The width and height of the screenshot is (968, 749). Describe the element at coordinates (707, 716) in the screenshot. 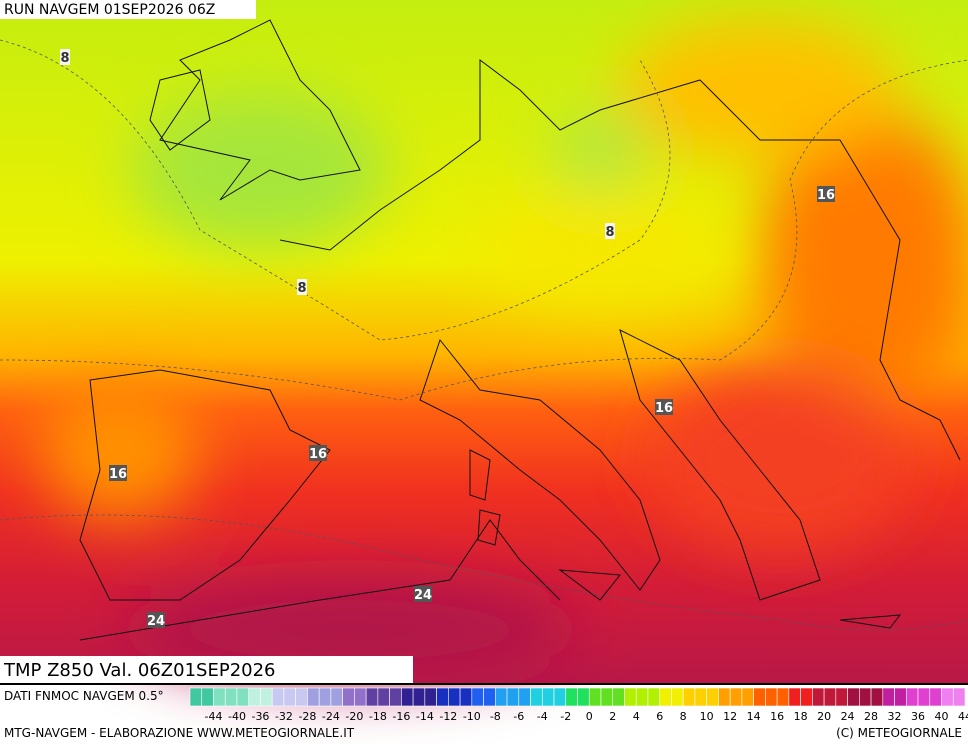

I see `colorbar-label: 10` at that location.